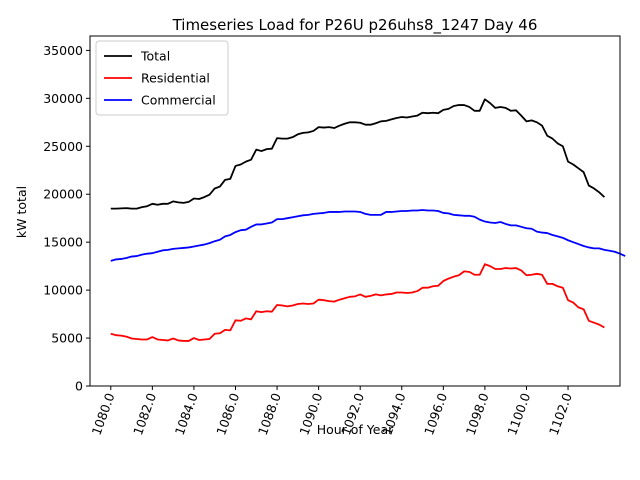 The image size is (640, 480). I want to click on y-tick-label: 25000, so click(63, 146).